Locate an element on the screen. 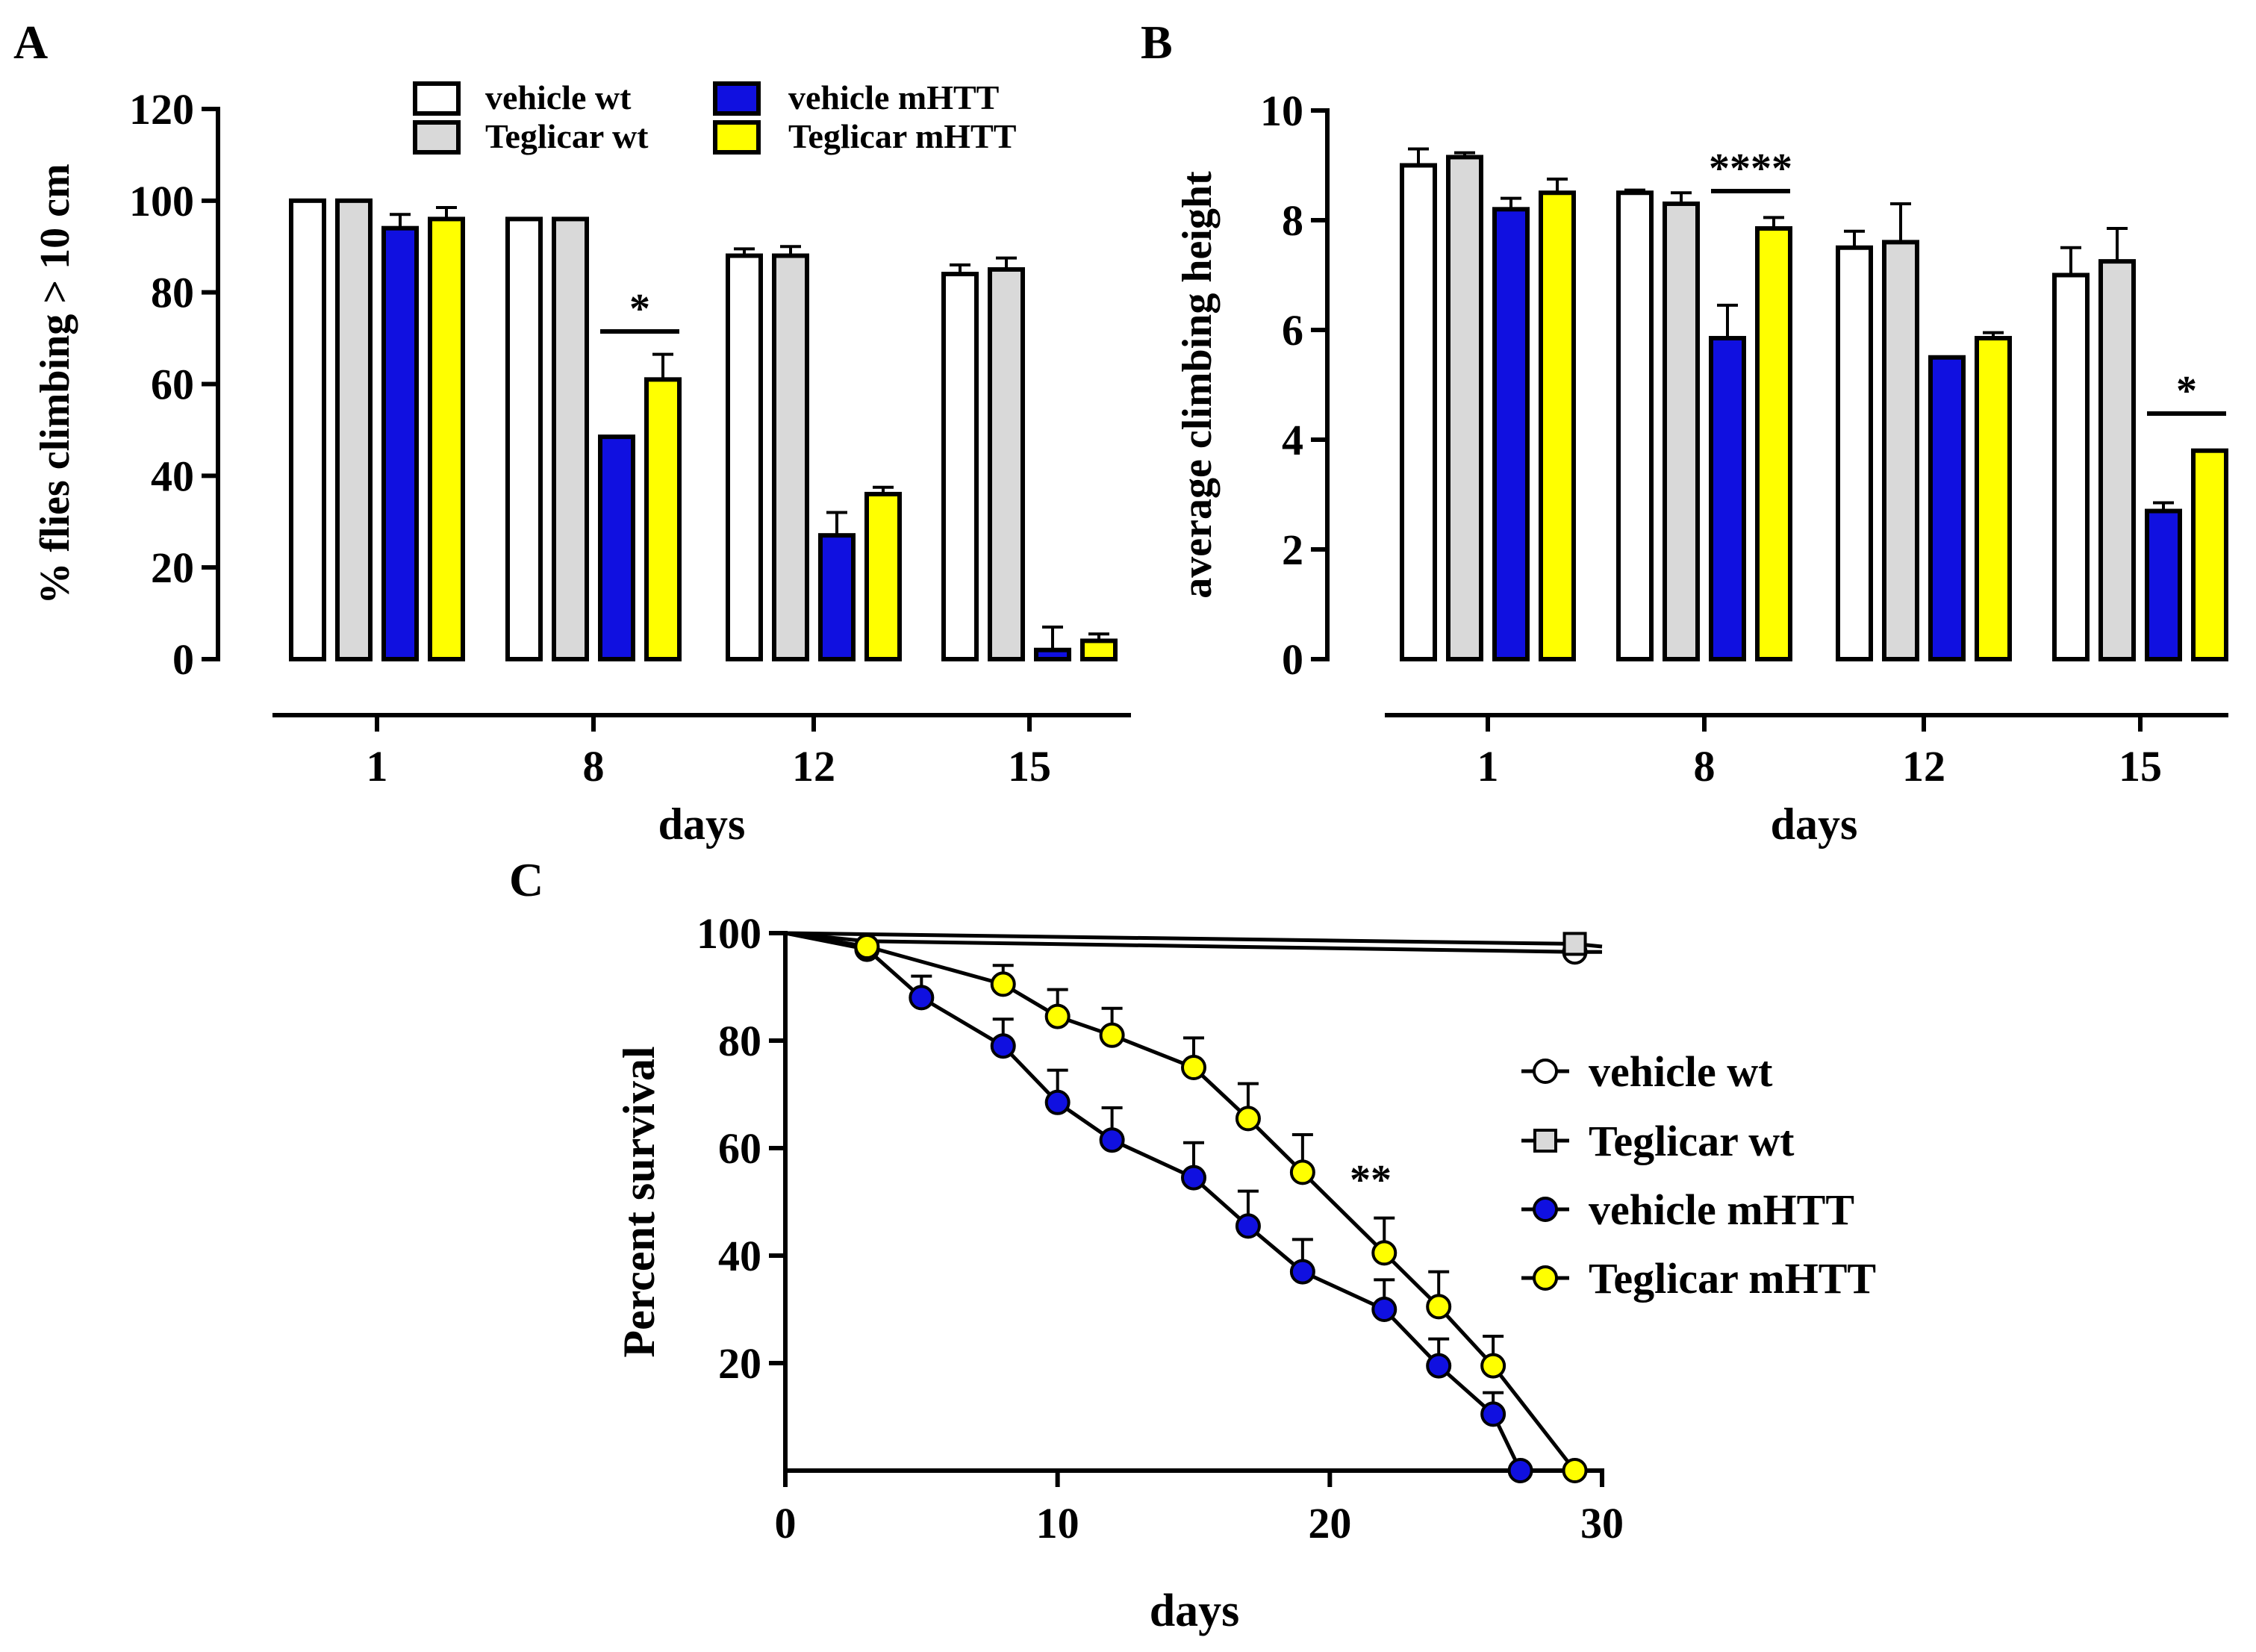 The image size is (2256, 1652). significance-label: * is located at coordinates (640, 309).